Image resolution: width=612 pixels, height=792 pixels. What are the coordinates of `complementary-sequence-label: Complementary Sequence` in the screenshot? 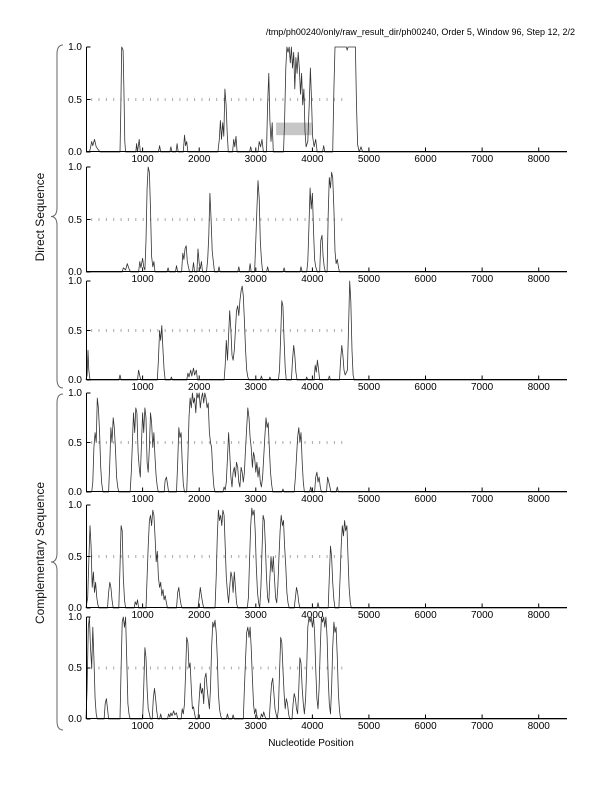 It's located at (40, 553).